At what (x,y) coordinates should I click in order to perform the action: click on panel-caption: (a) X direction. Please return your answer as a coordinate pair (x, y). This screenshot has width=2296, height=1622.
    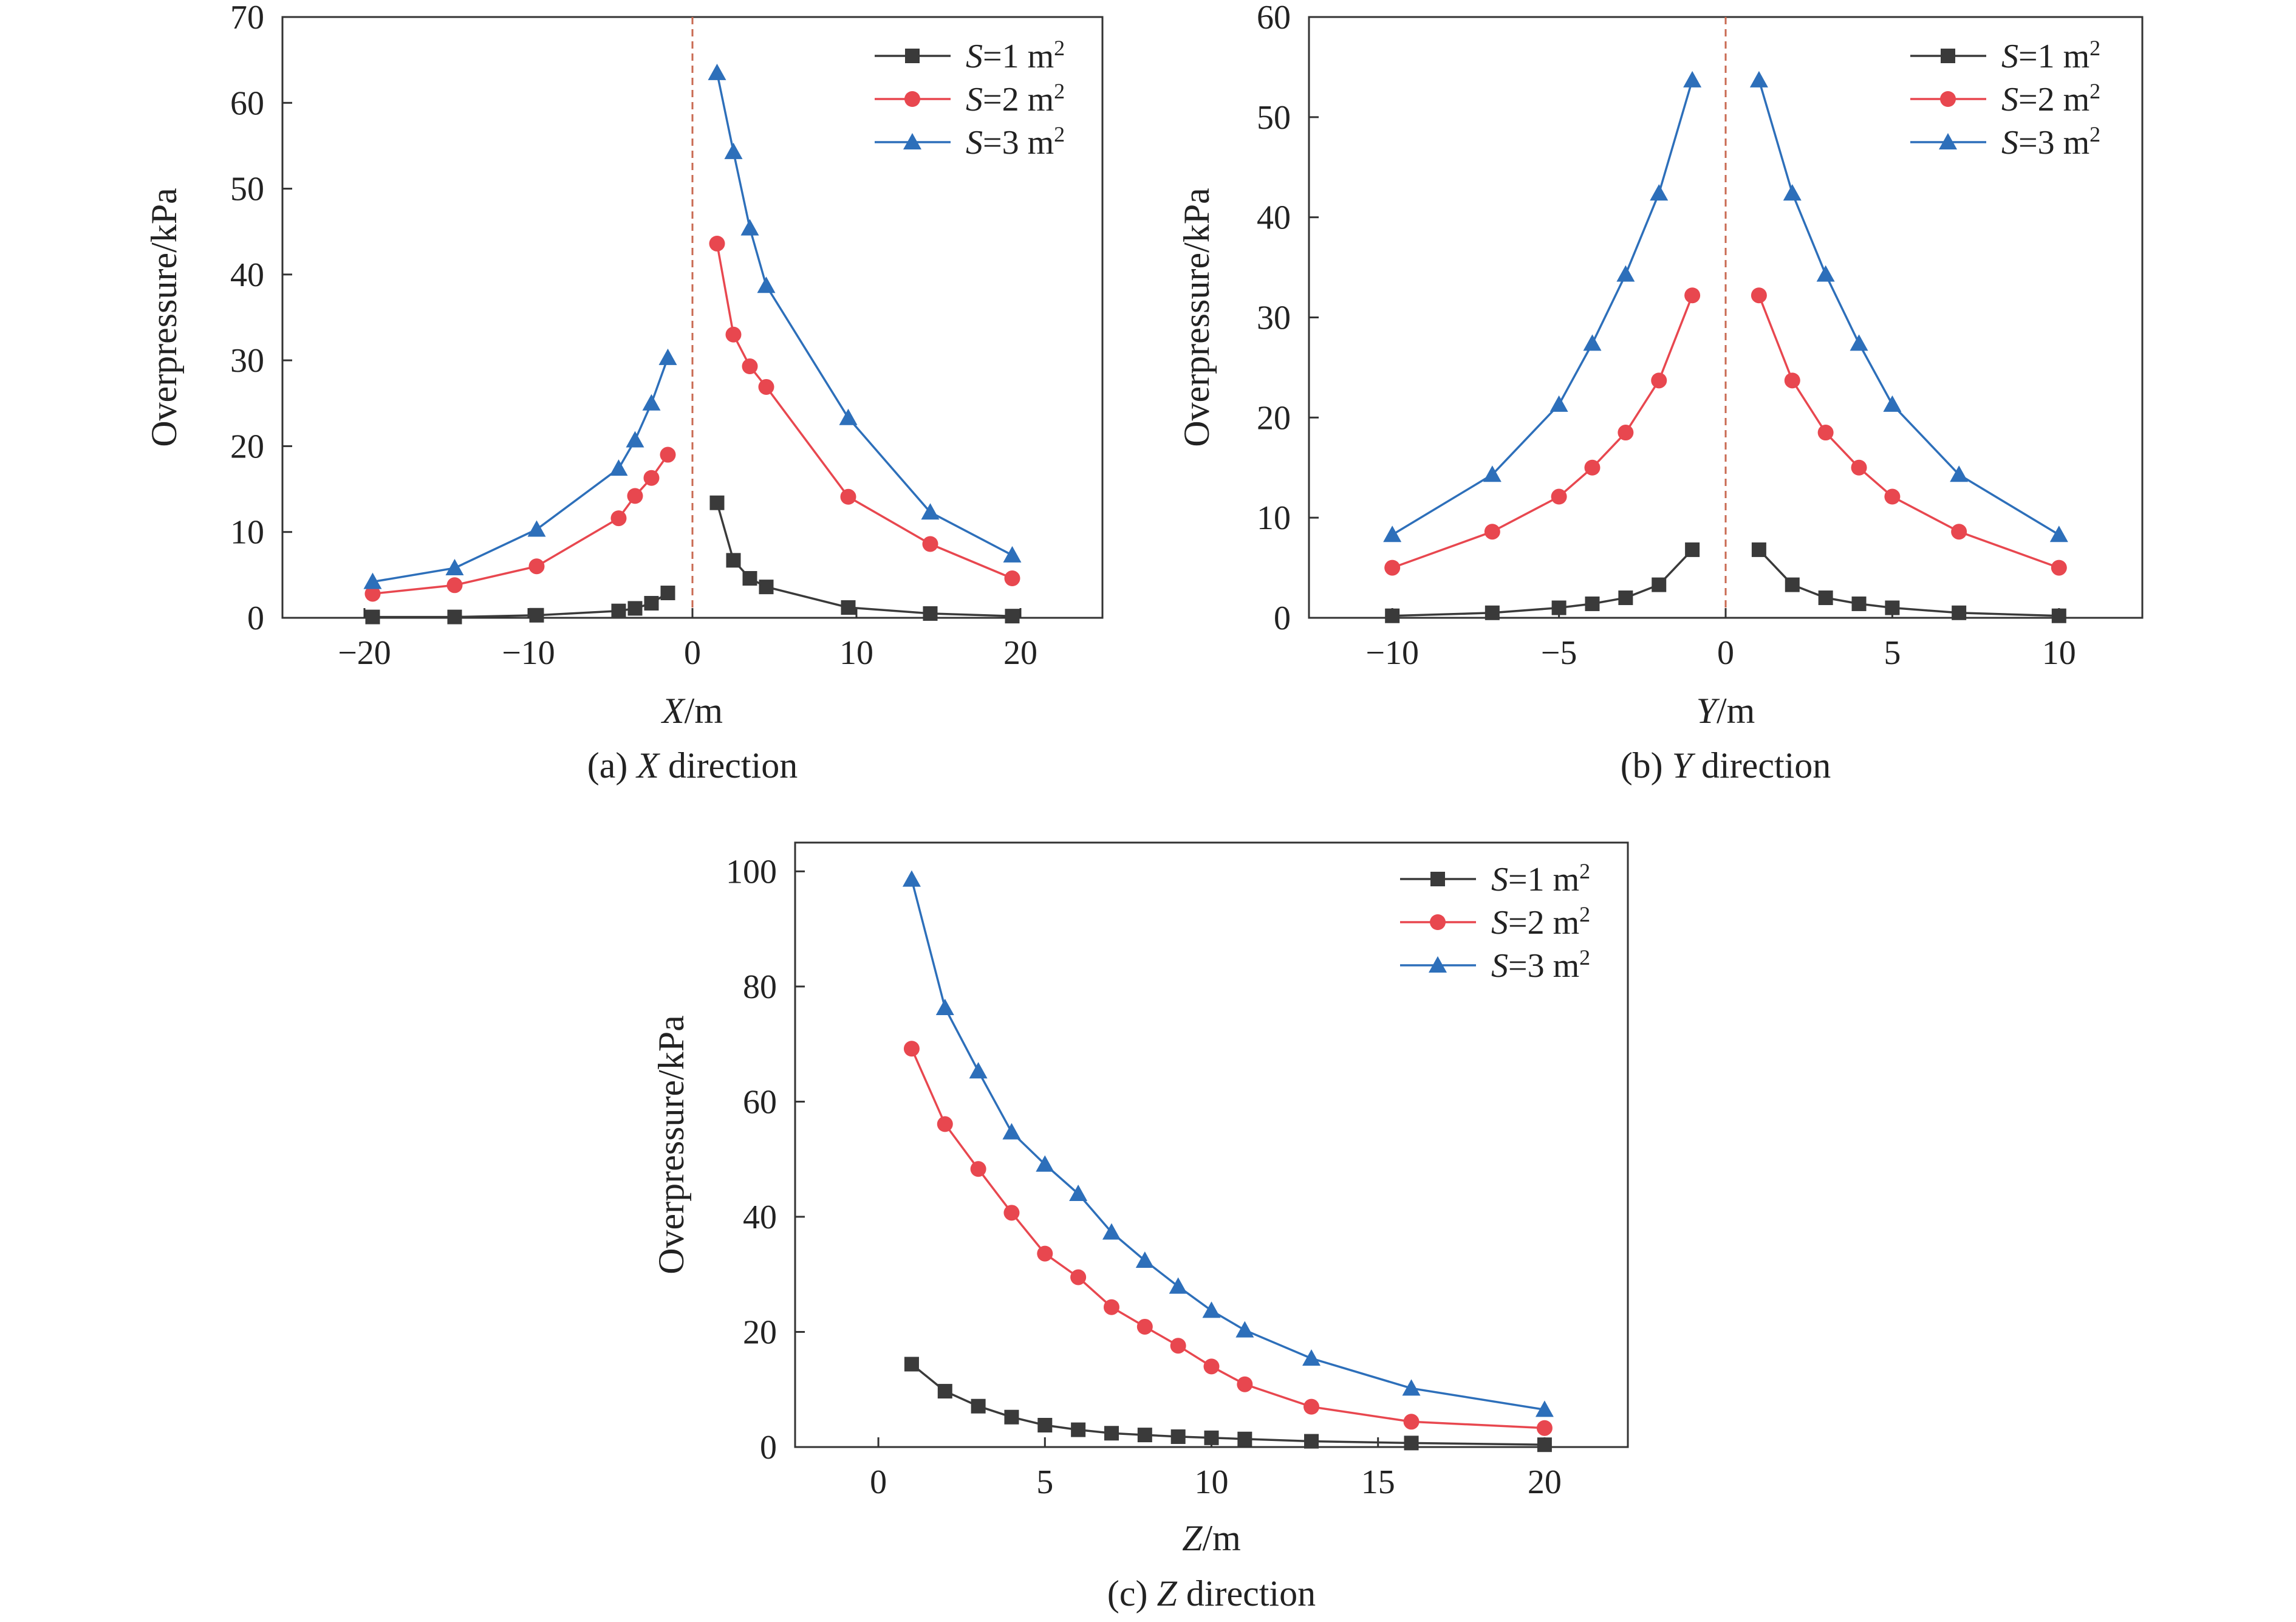
    Looking at the image, I should click on (692, 765).